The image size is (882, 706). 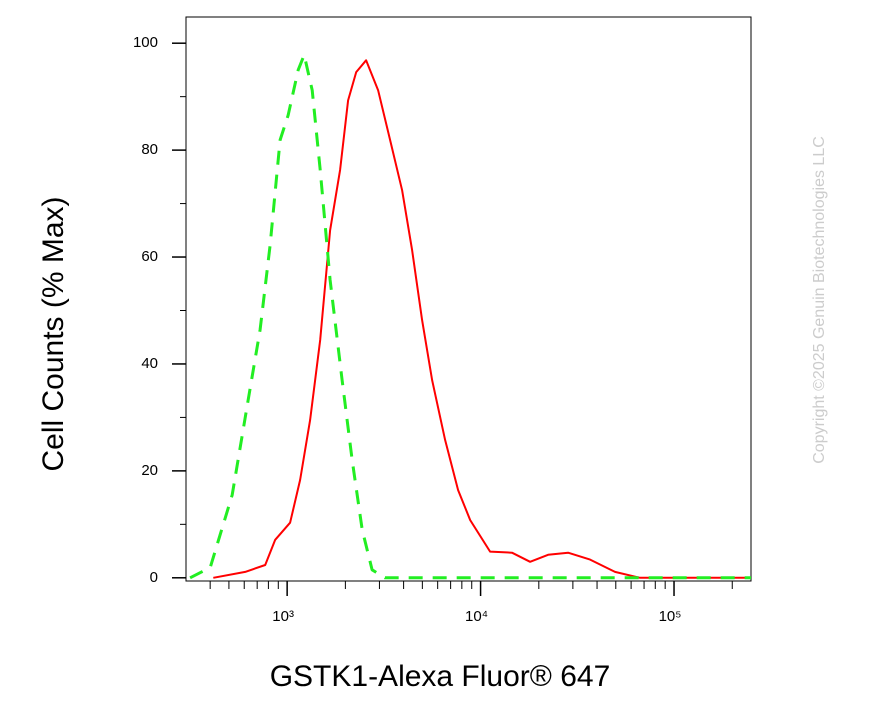 I want to click on y-axis-label: Cell Counts (% Max), so click(x=53, y=333).